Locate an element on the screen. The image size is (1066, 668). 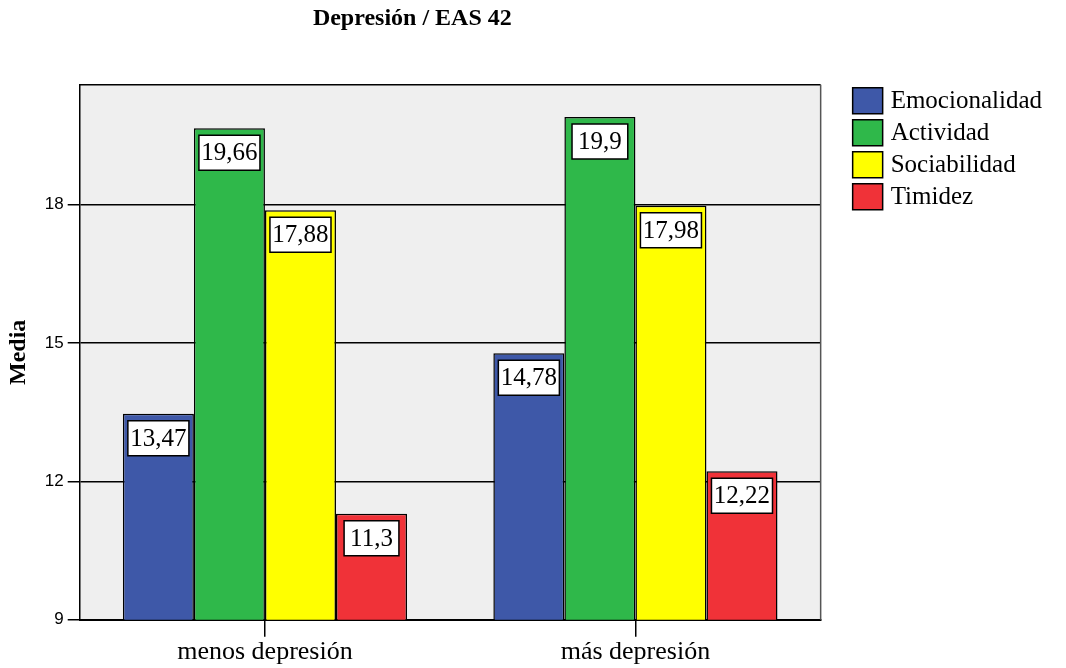
y-tick-label: 12 is located at coordinates (54, 481).